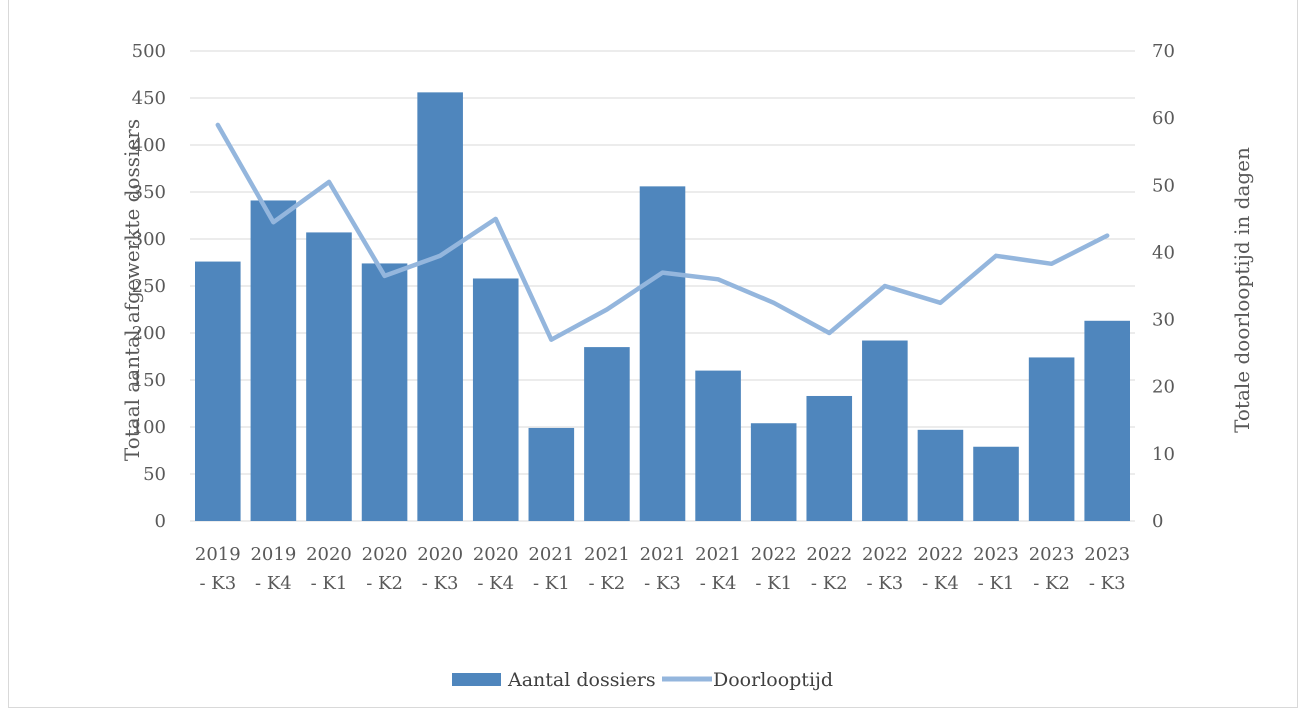 The width and height of the screenshot is (1308, 709). Describe the element at coordinates (1163, 286) in the screenshot. I see `right-axis-ticks: 0 10 20 30 40 50 60 70` at that location.